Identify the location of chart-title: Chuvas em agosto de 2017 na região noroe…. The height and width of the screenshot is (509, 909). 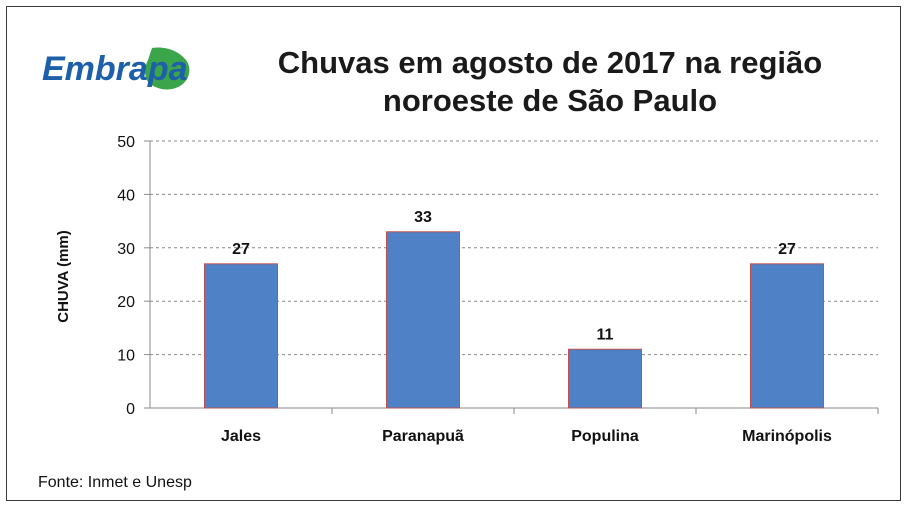
(550, 82).